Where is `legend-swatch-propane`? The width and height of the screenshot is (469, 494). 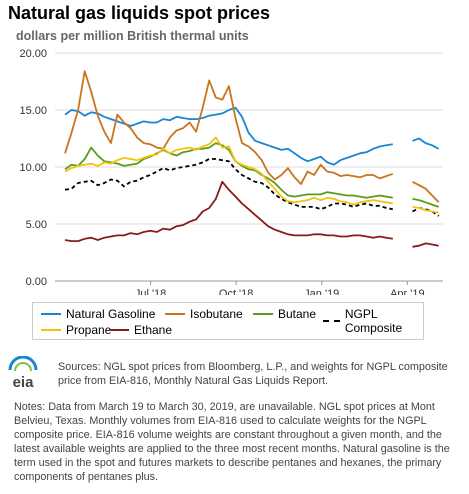
legend-swatch-propane is located at coordinates (51, 330).